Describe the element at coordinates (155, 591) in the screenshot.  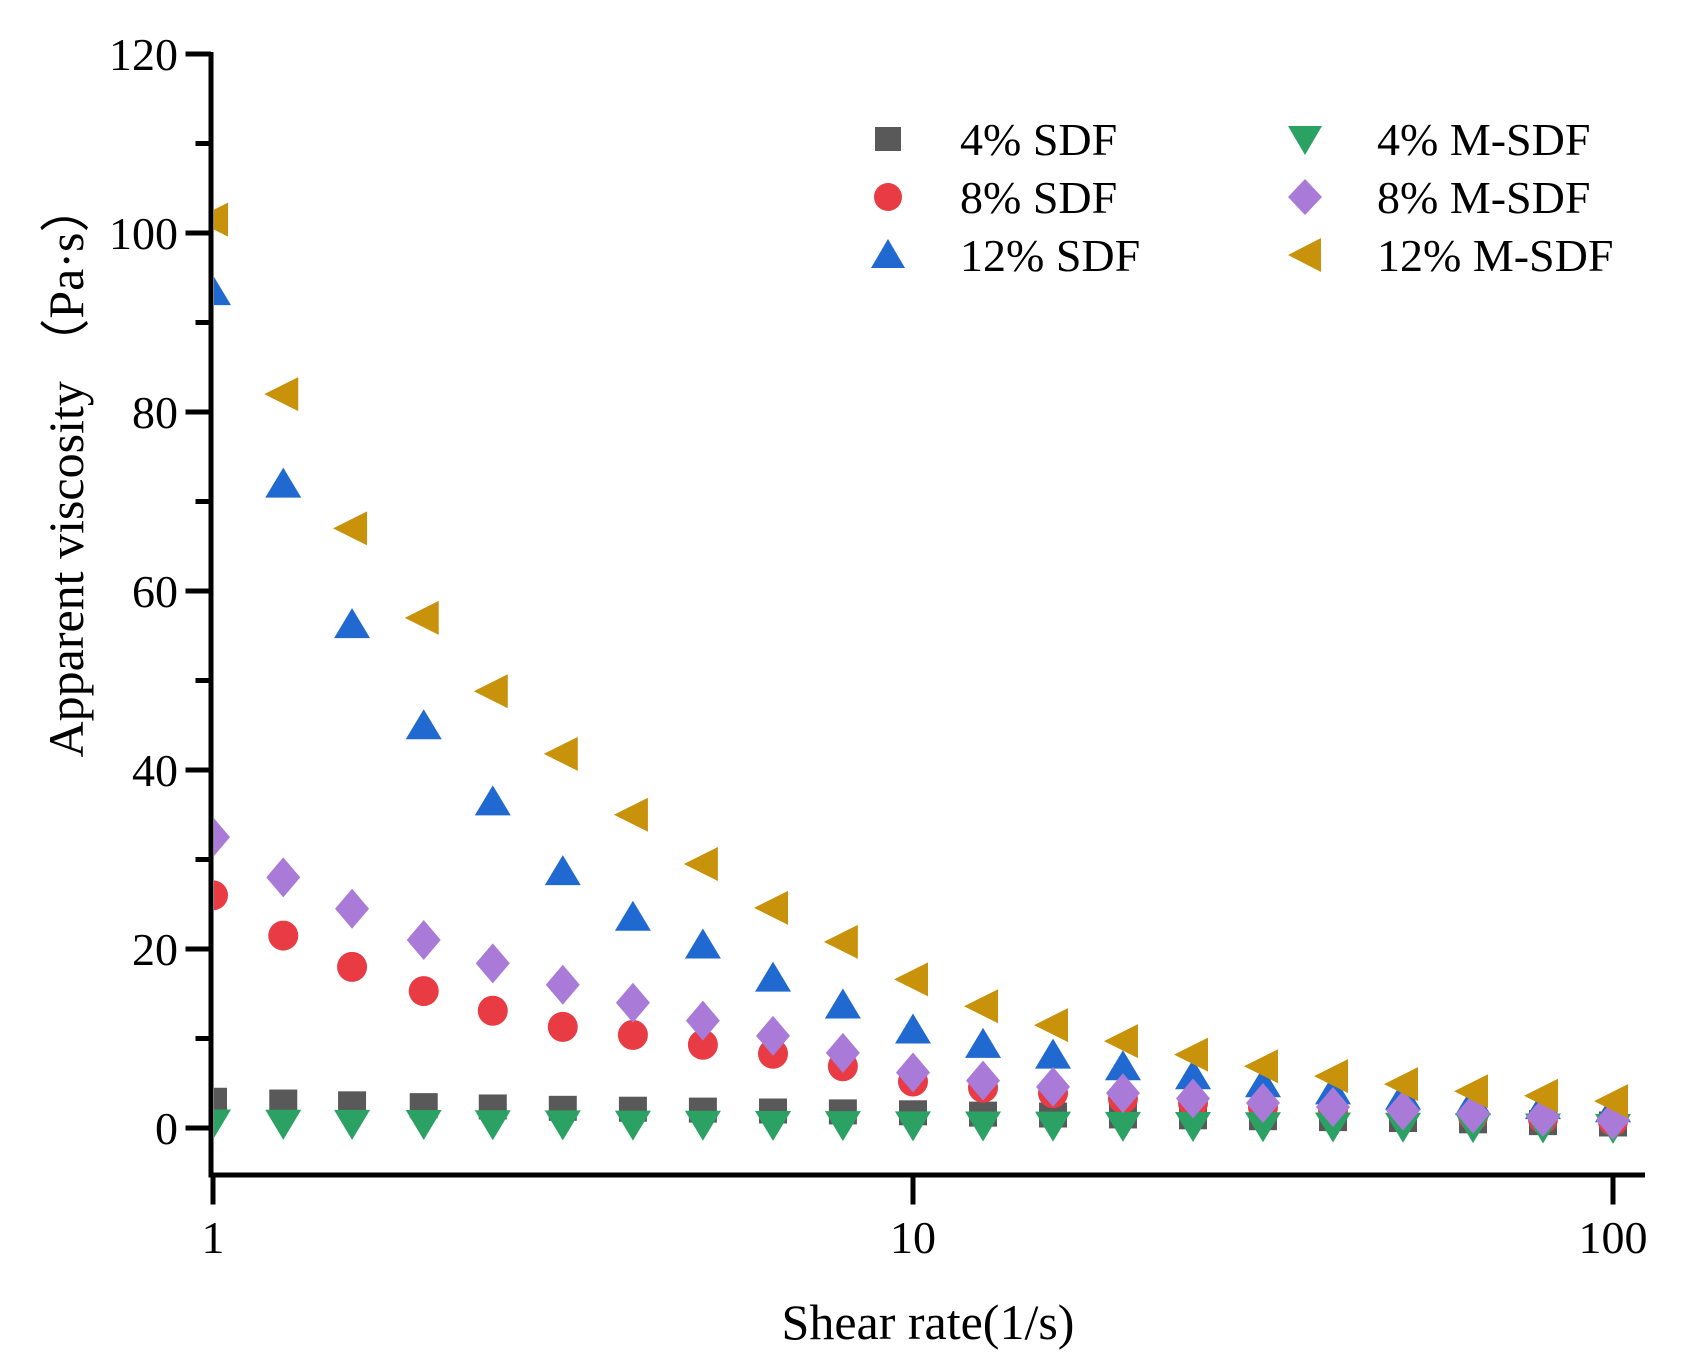
I see `y-tick-label: 60` at that location.